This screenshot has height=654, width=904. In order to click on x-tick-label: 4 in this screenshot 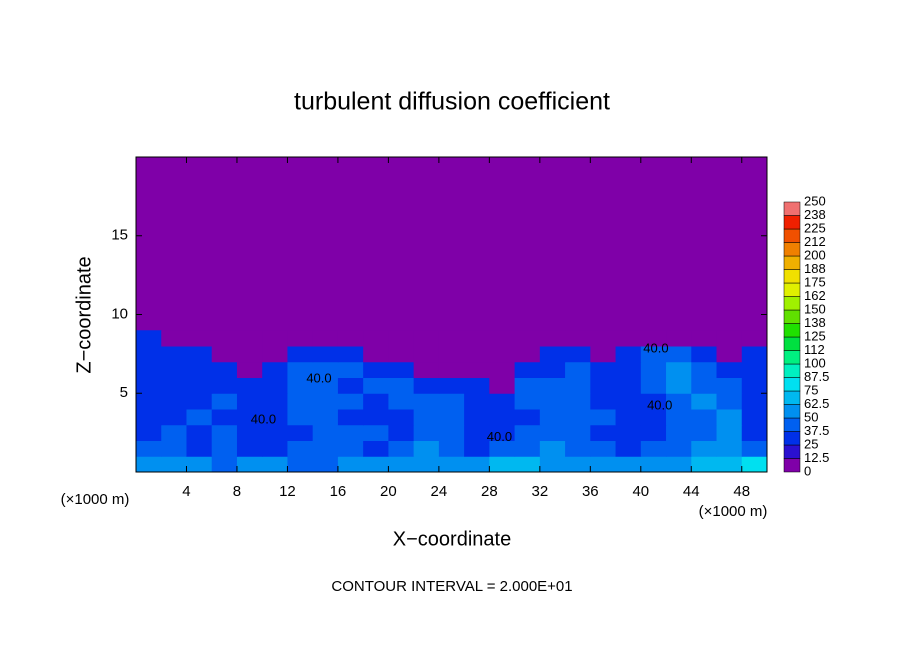, I will do `click(186, 491)`.